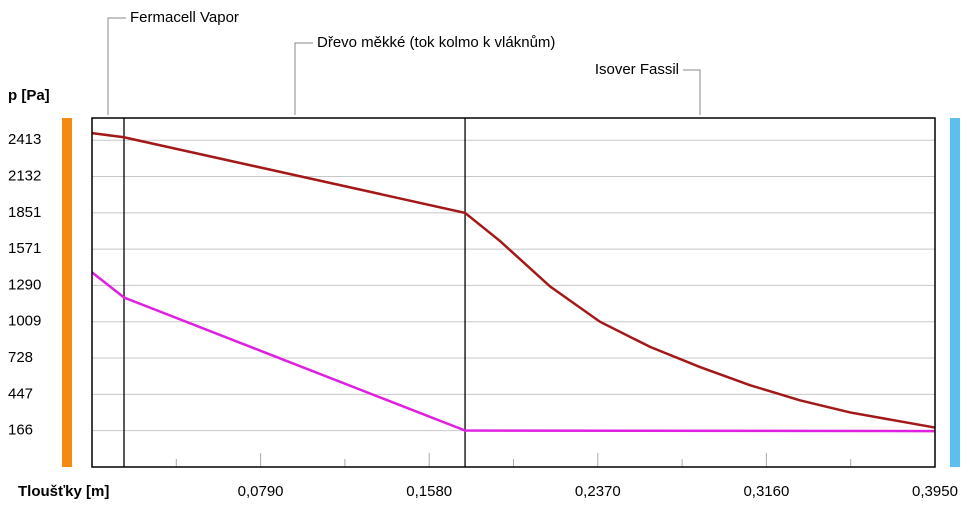  I want to click on y-tick-label: 2132, so click(24, 176).